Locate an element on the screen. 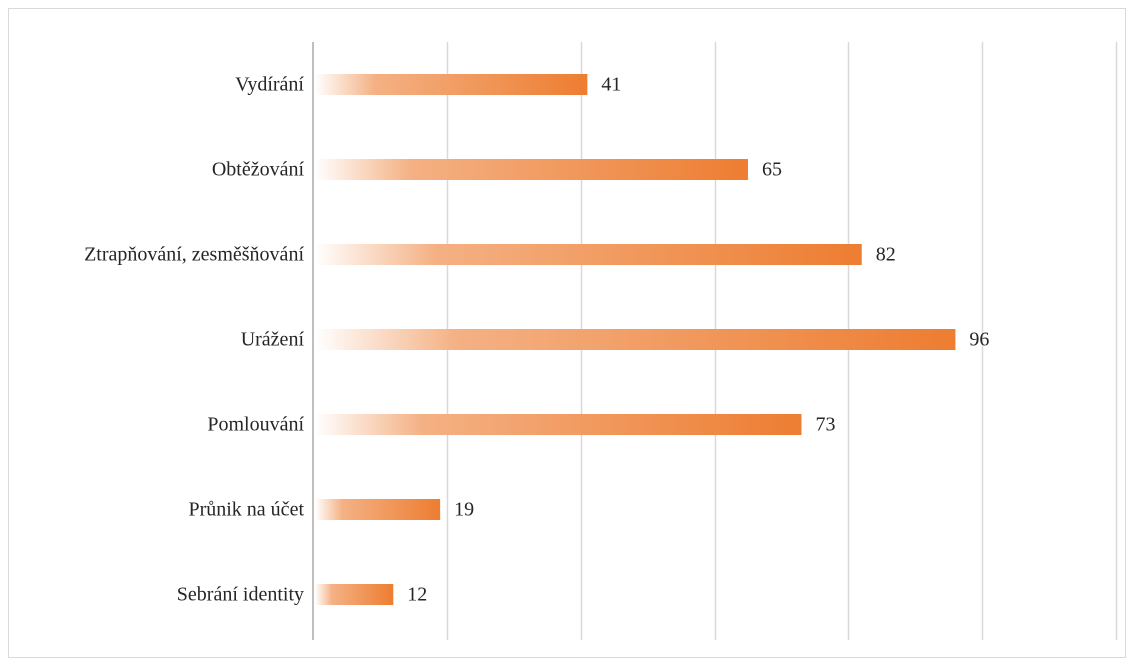 The width and height of the screenshot is (1134, 666). value-label-0: 41 is located at coordinates (611, 85).